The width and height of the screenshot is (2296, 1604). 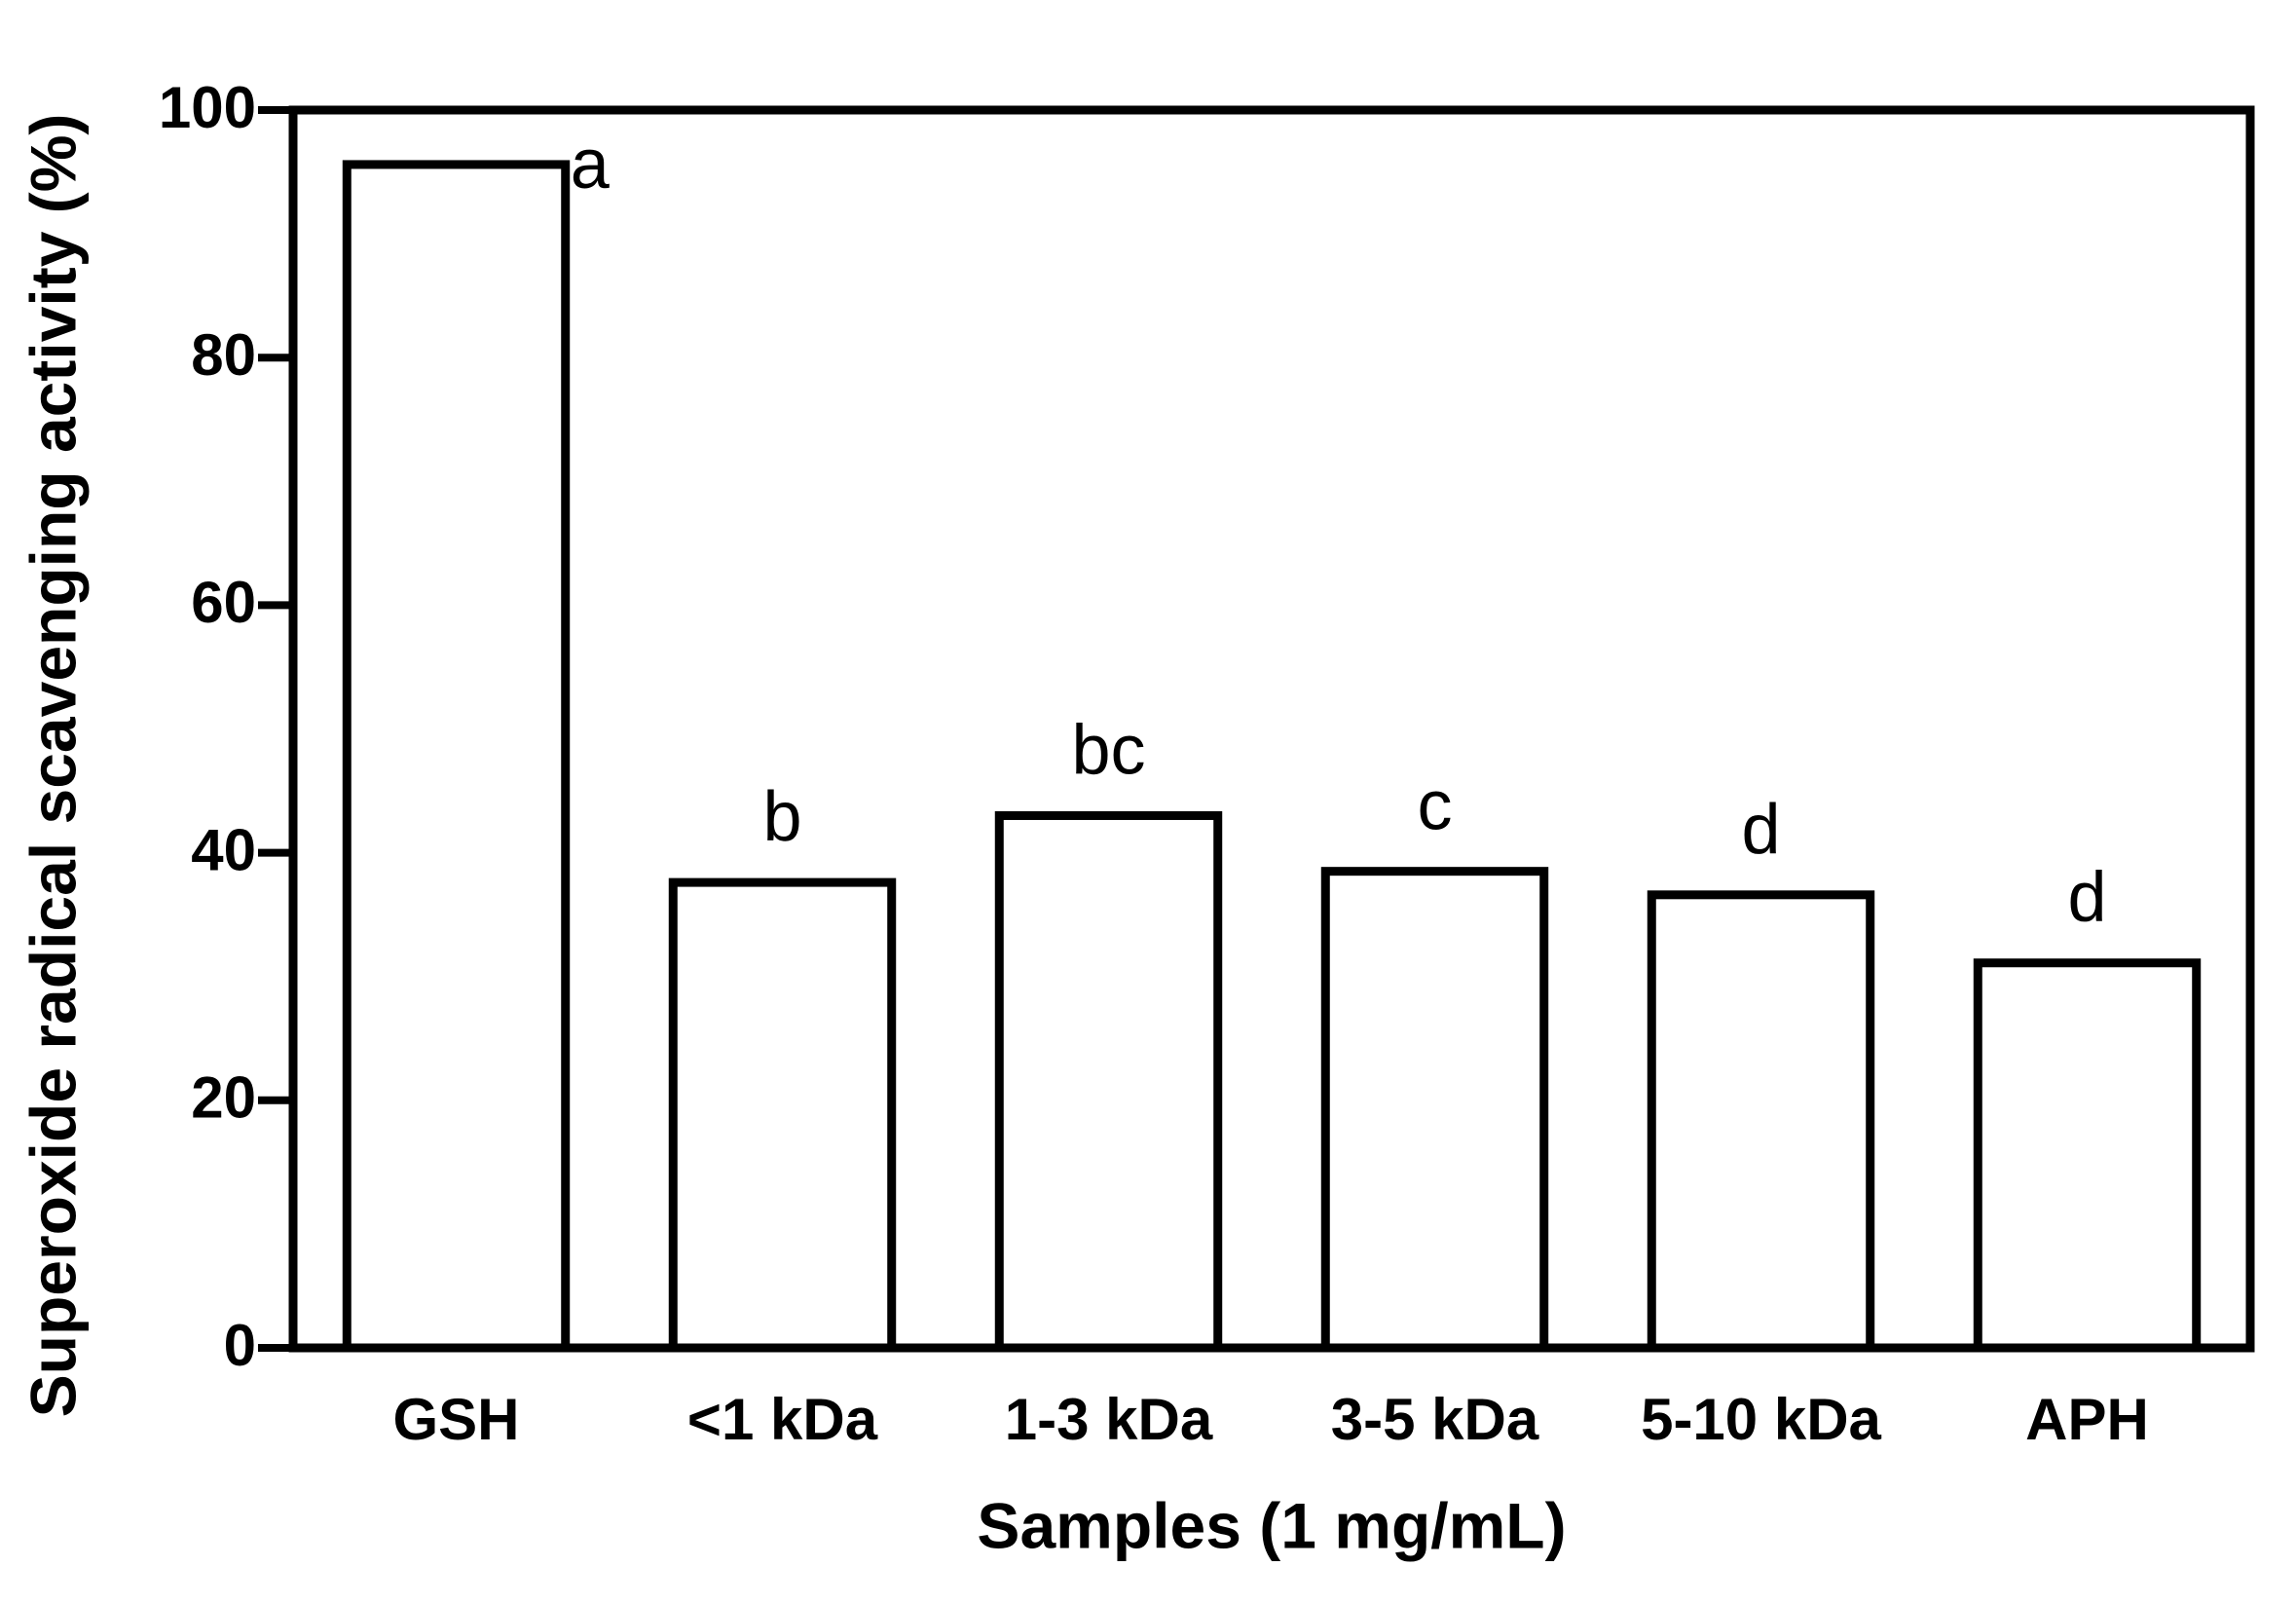 I want to click on annotation: b, so click(x=781, y=817).